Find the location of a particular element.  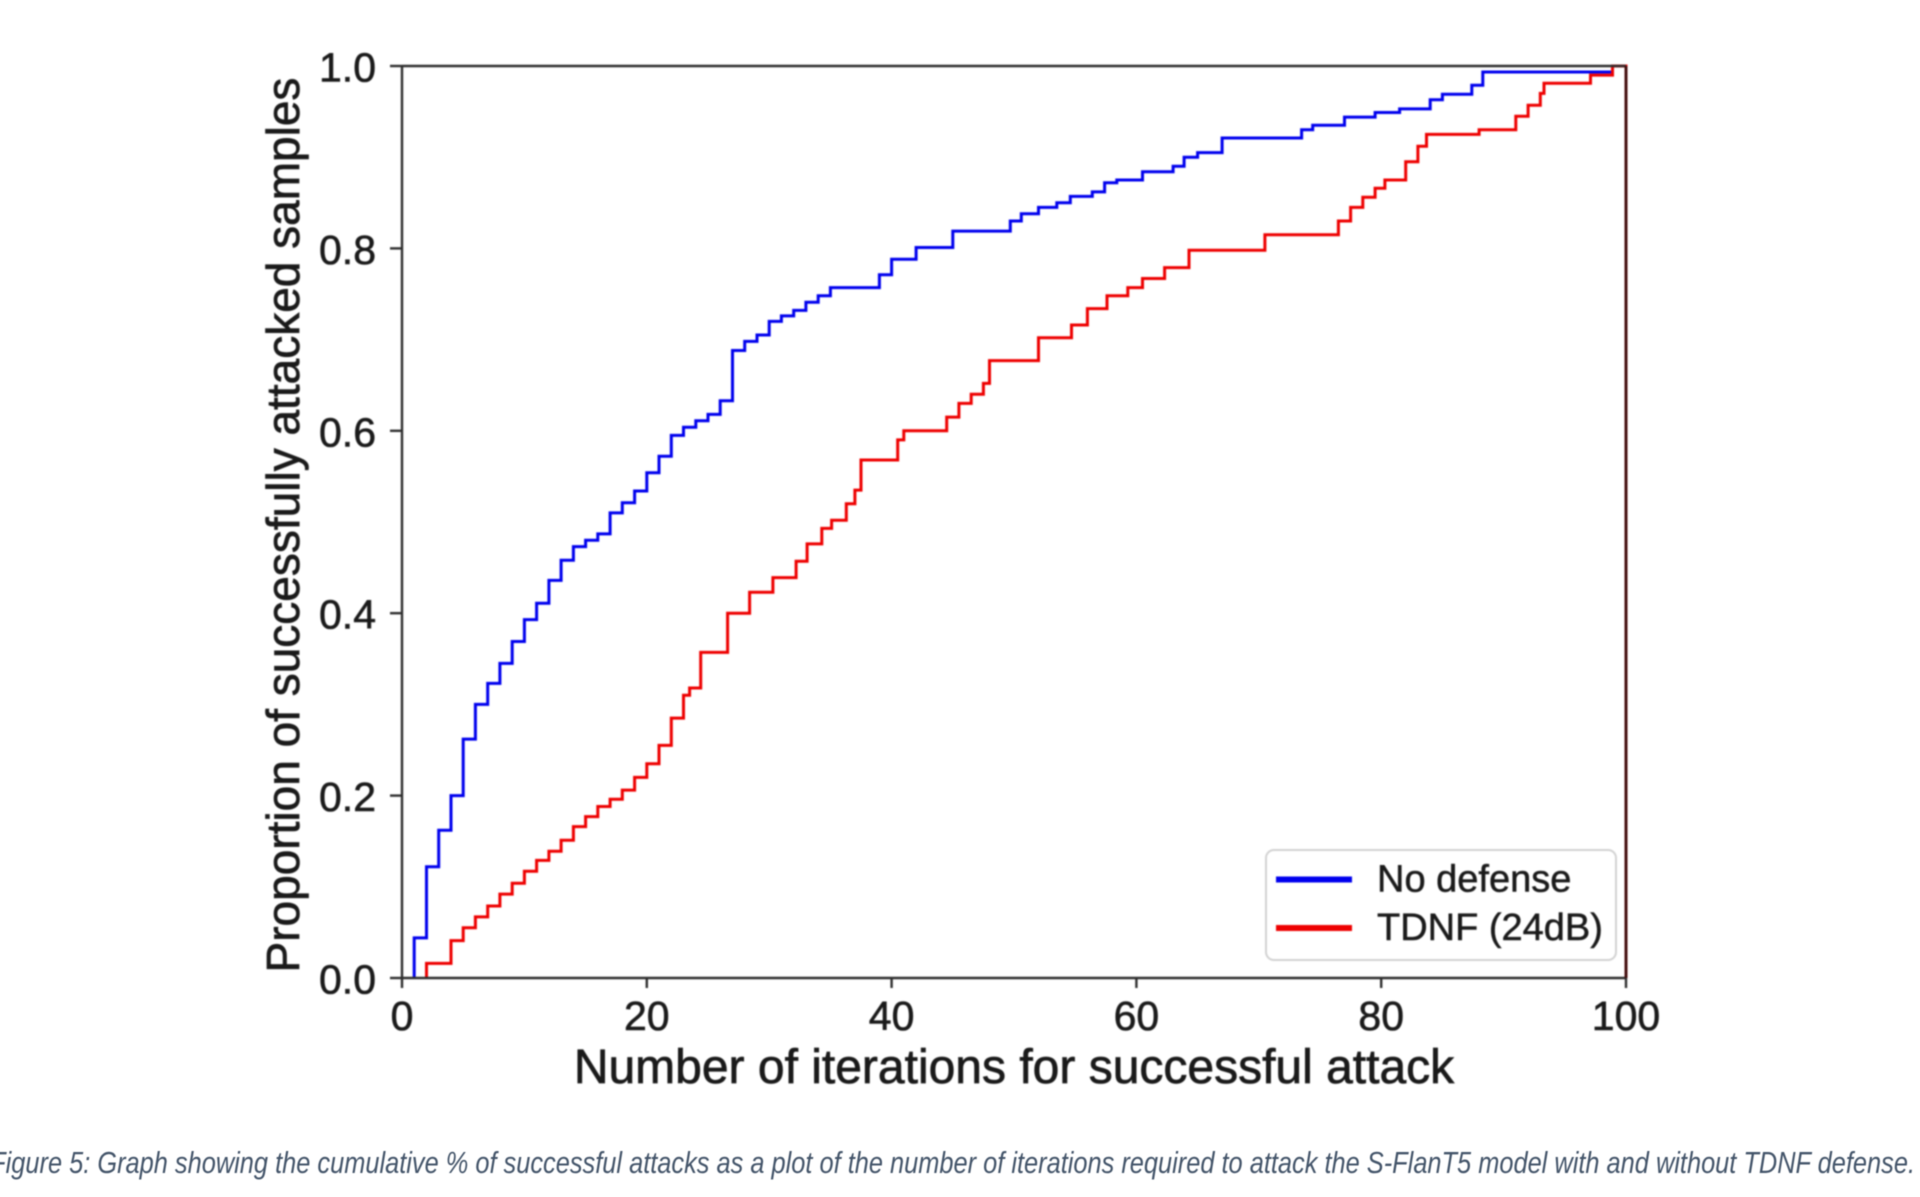

svg-text: 1.0 is located at coordinates (347, 68).